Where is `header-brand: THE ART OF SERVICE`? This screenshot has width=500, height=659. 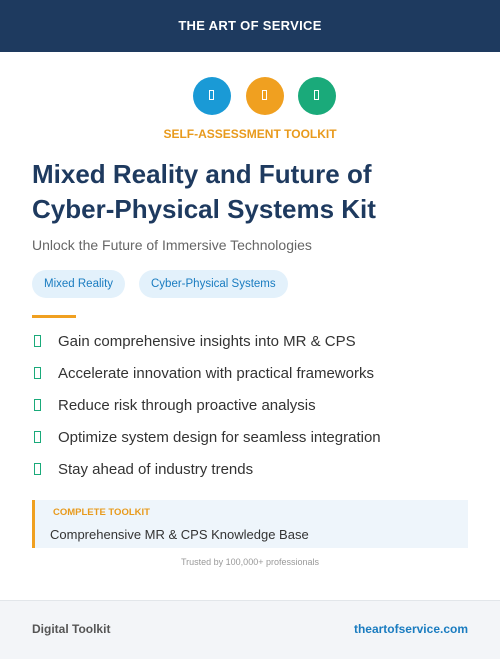 header-brand: THE ART OF SERVICE is located at coordinates (250, 26).